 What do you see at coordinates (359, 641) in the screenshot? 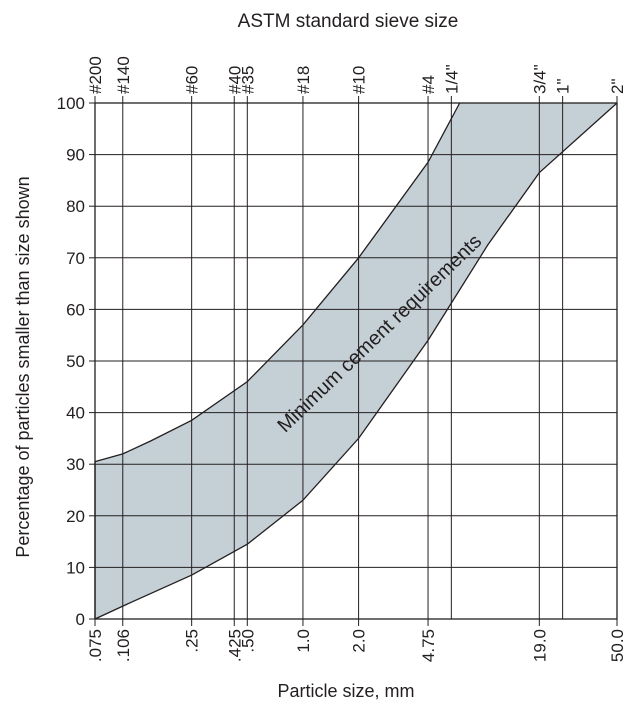
I see `x-tick-label-2.0: 2.0` at bounding box center [359, 641].